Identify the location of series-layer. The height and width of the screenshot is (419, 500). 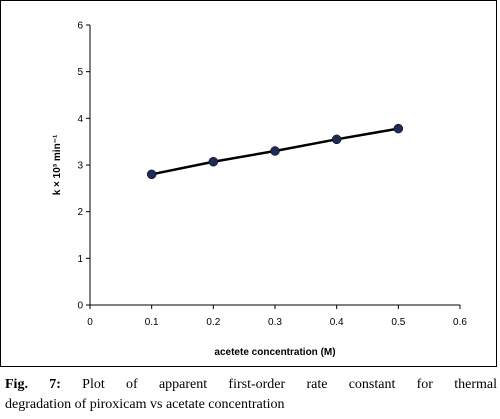
(275, 151).